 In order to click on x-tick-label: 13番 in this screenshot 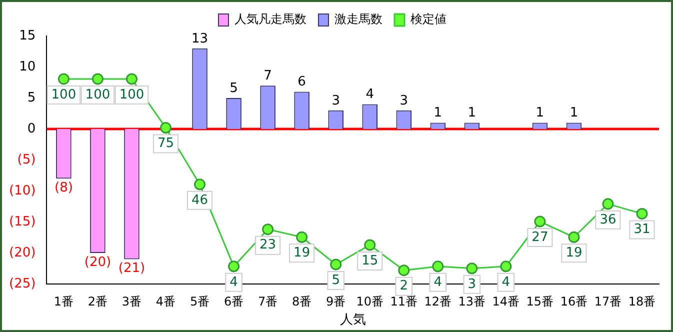, I will do `click(472, 301)`.